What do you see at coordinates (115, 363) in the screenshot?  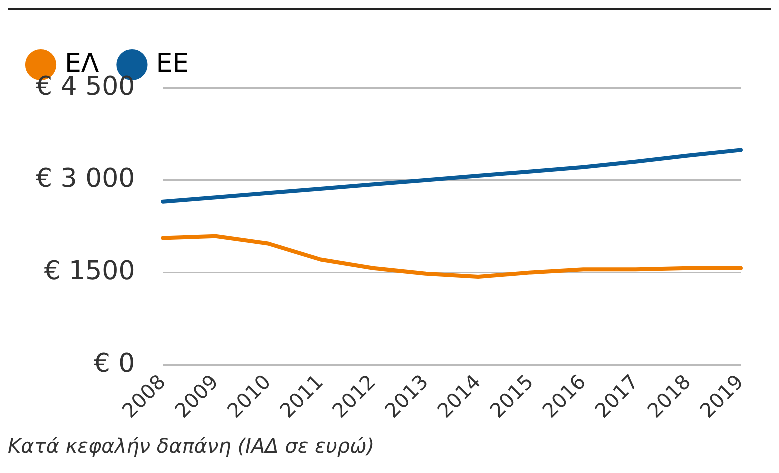 I see `y-tick-label: € 0` at bounding box center [115, 363].